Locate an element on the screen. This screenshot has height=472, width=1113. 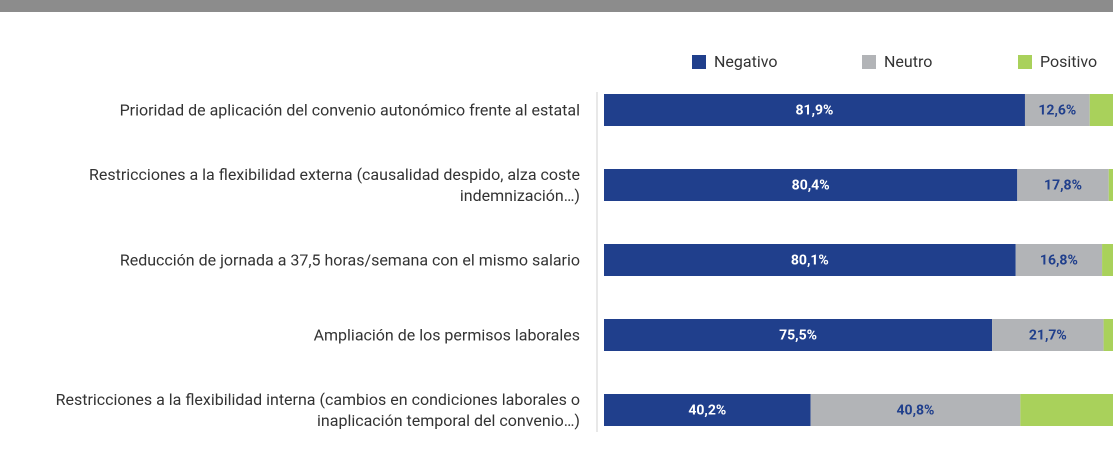
value-label: 81,9% is located at coordinates (815, 111).